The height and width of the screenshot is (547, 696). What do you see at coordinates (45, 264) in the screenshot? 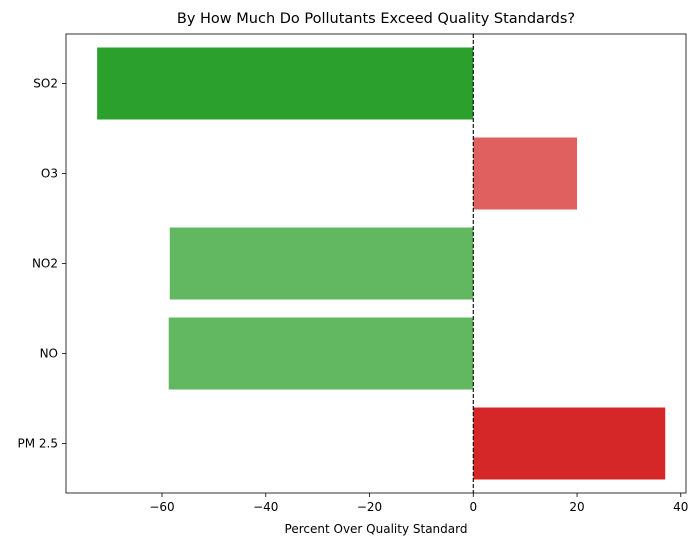
I see `y-tick-label-no2: NO2` at bounding box center [45, 264].